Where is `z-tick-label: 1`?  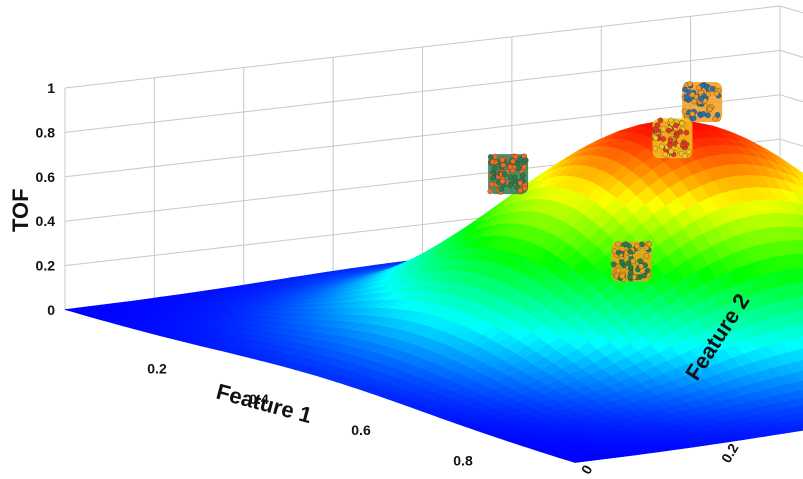 z-tick-label: 1 is located at coordinates (51, 88).